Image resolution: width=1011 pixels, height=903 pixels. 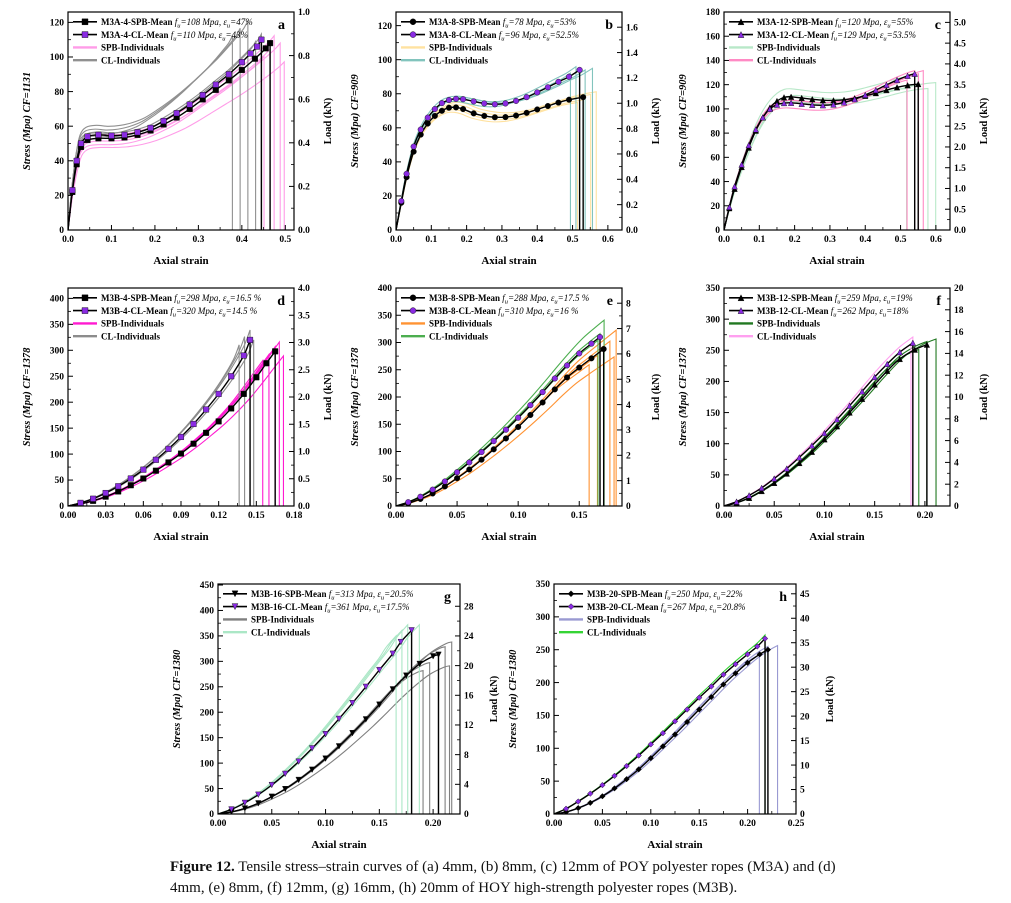 What do you see at coordinates (57, 403) in the screenshot?
I see `svg-text: 200` at bounding box center [57, 403].